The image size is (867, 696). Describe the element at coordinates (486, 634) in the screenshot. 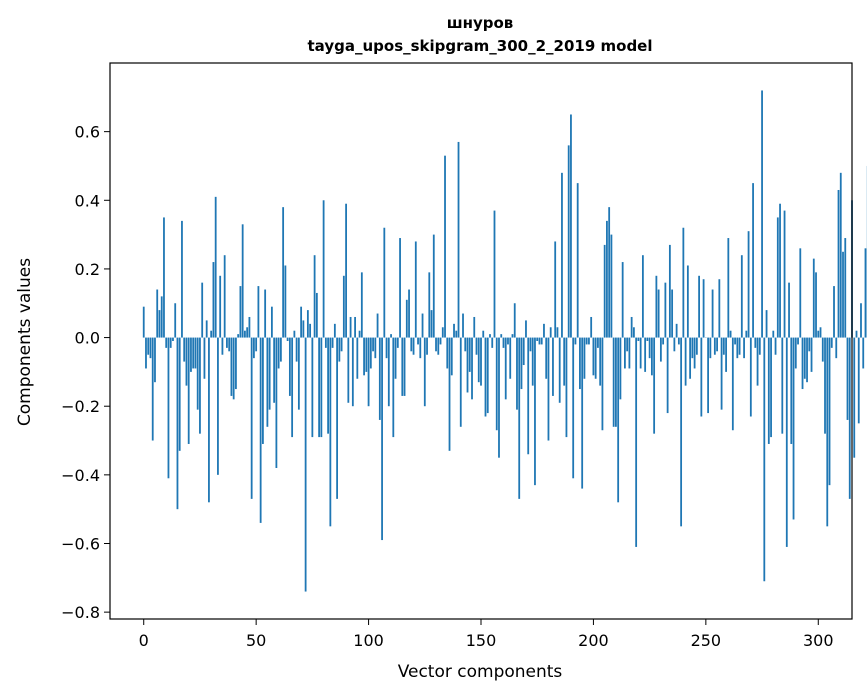

I see `x-axis-ticks: 0 50 100 150 200 250 300` at that location.